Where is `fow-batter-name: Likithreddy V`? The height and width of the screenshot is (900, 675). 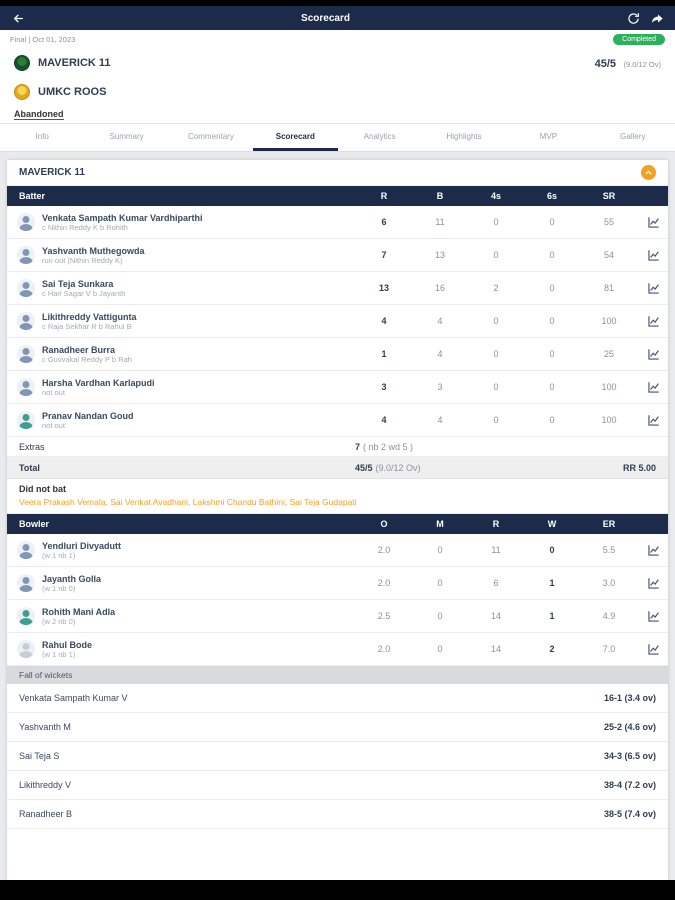
fow-batter-name: Likithreddy V is located at coordinates (45, 785).